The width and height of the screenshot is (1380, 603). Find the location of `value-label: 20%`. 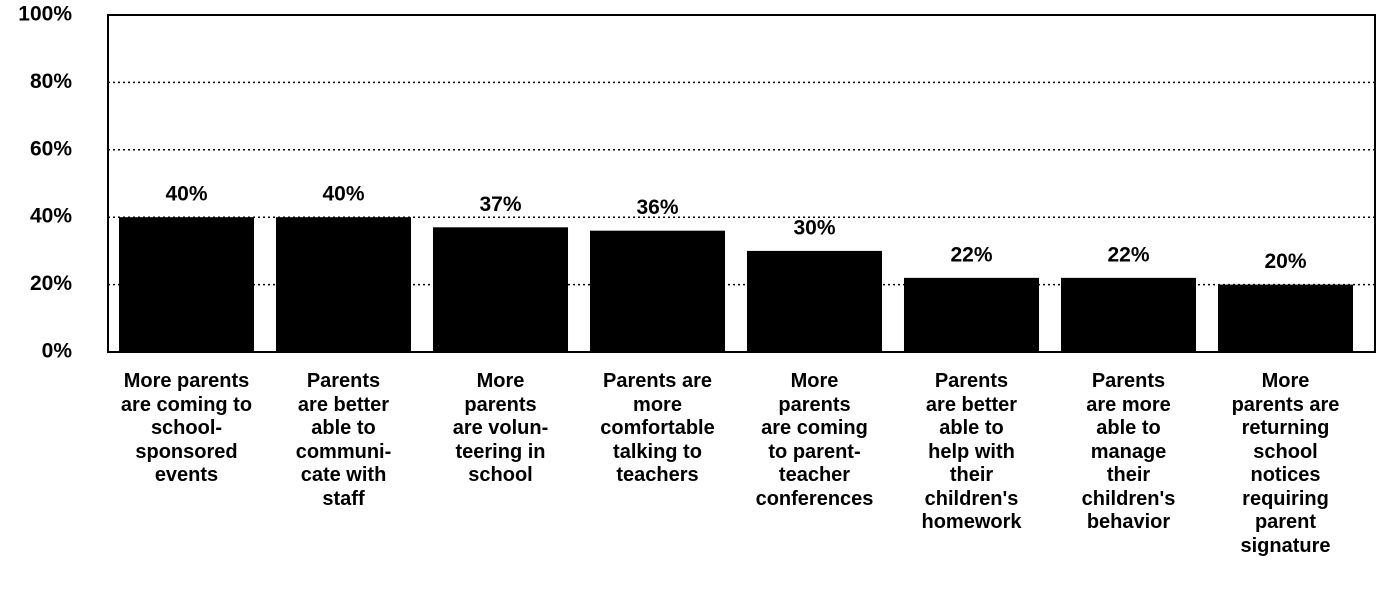

value-label: 20% is located at coordinates (1285, 261).